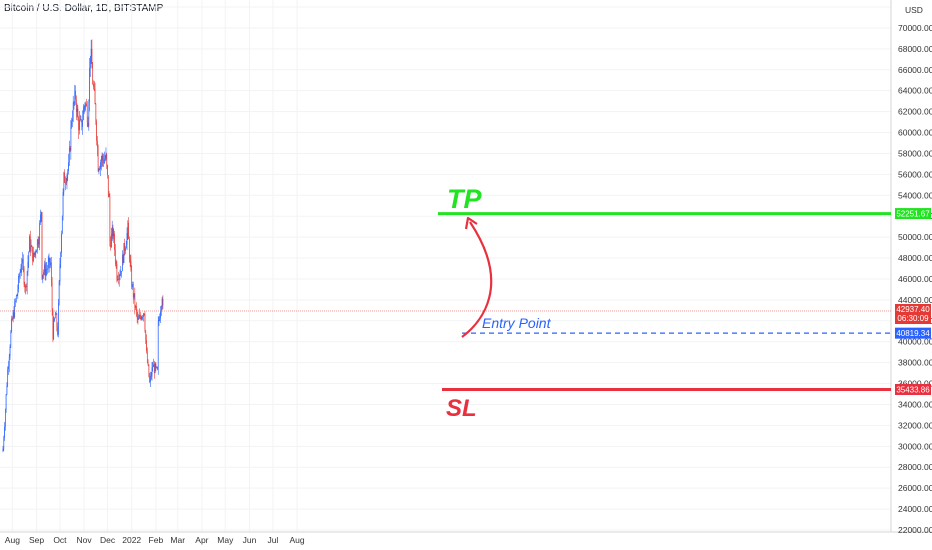 This screenshot has width=932, height=550. What do you see at coordinates (517, 323) in the screenshot?
I see `entry-annotation: Entry Point` at bounding box center [517, 323].